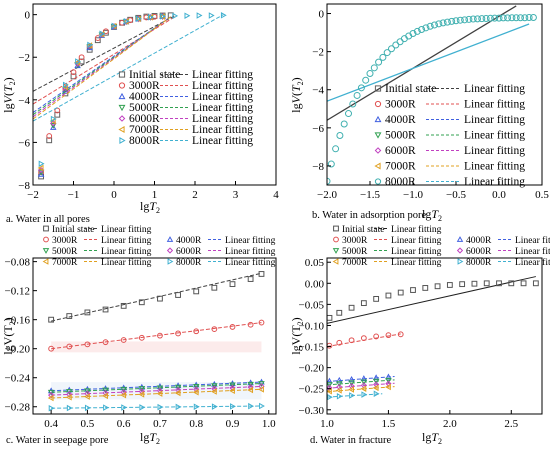  Describe the element at coordinates (315, 263) in the screenshot. I see `y-tick-label: 0.05` at that location.